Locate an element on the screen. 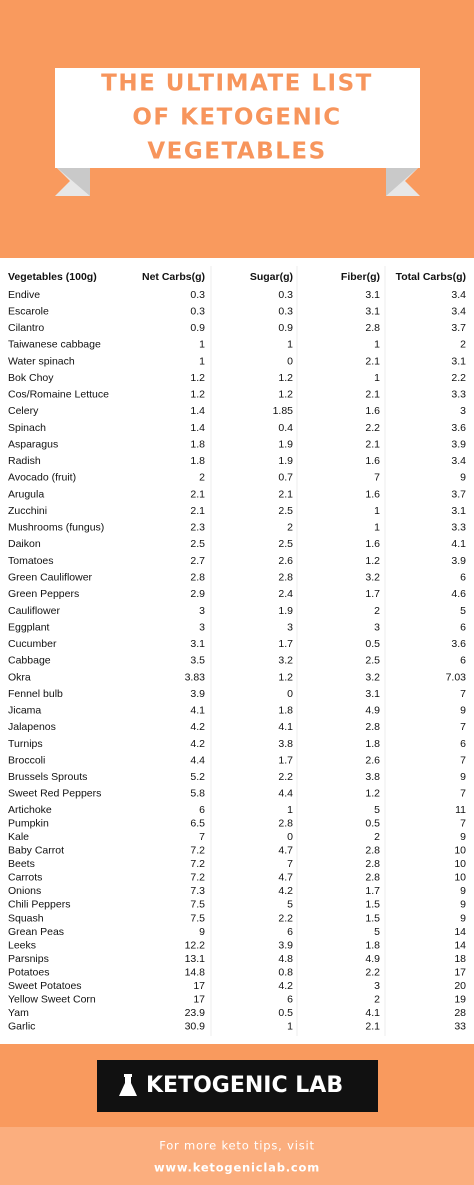 The width and height of the screenshot is (474, 1185). vegetable-name: Onions is located at coordinates (24, 891).